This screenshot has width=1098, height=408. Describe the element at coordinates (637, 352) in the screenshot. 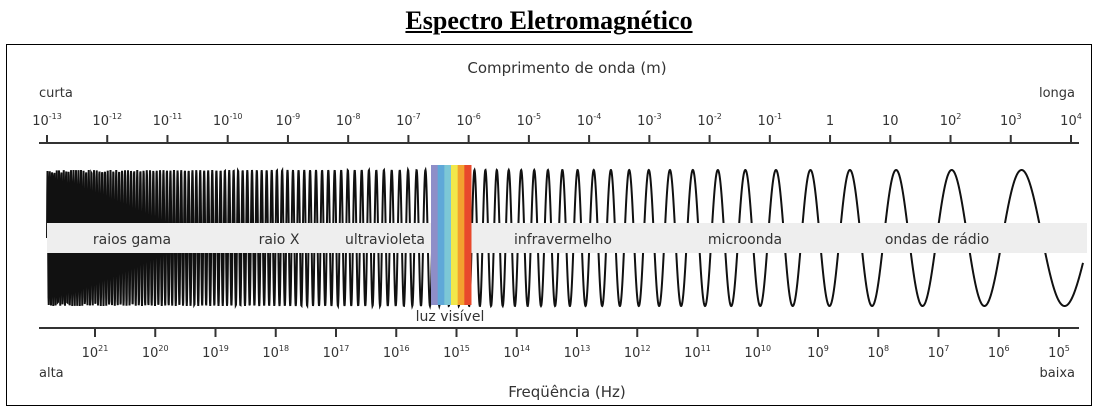

I see `frequency-tick-label: 10¹²` at that location.